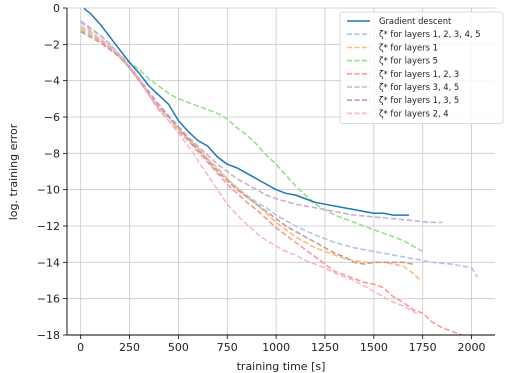 Image resolution: width=508 pixels, height=373 pixels. What do you see at coordinates (415, 21) in the screenshot?
I see `legend-label-0: Gradient descent` at bounding box center [415, 21].